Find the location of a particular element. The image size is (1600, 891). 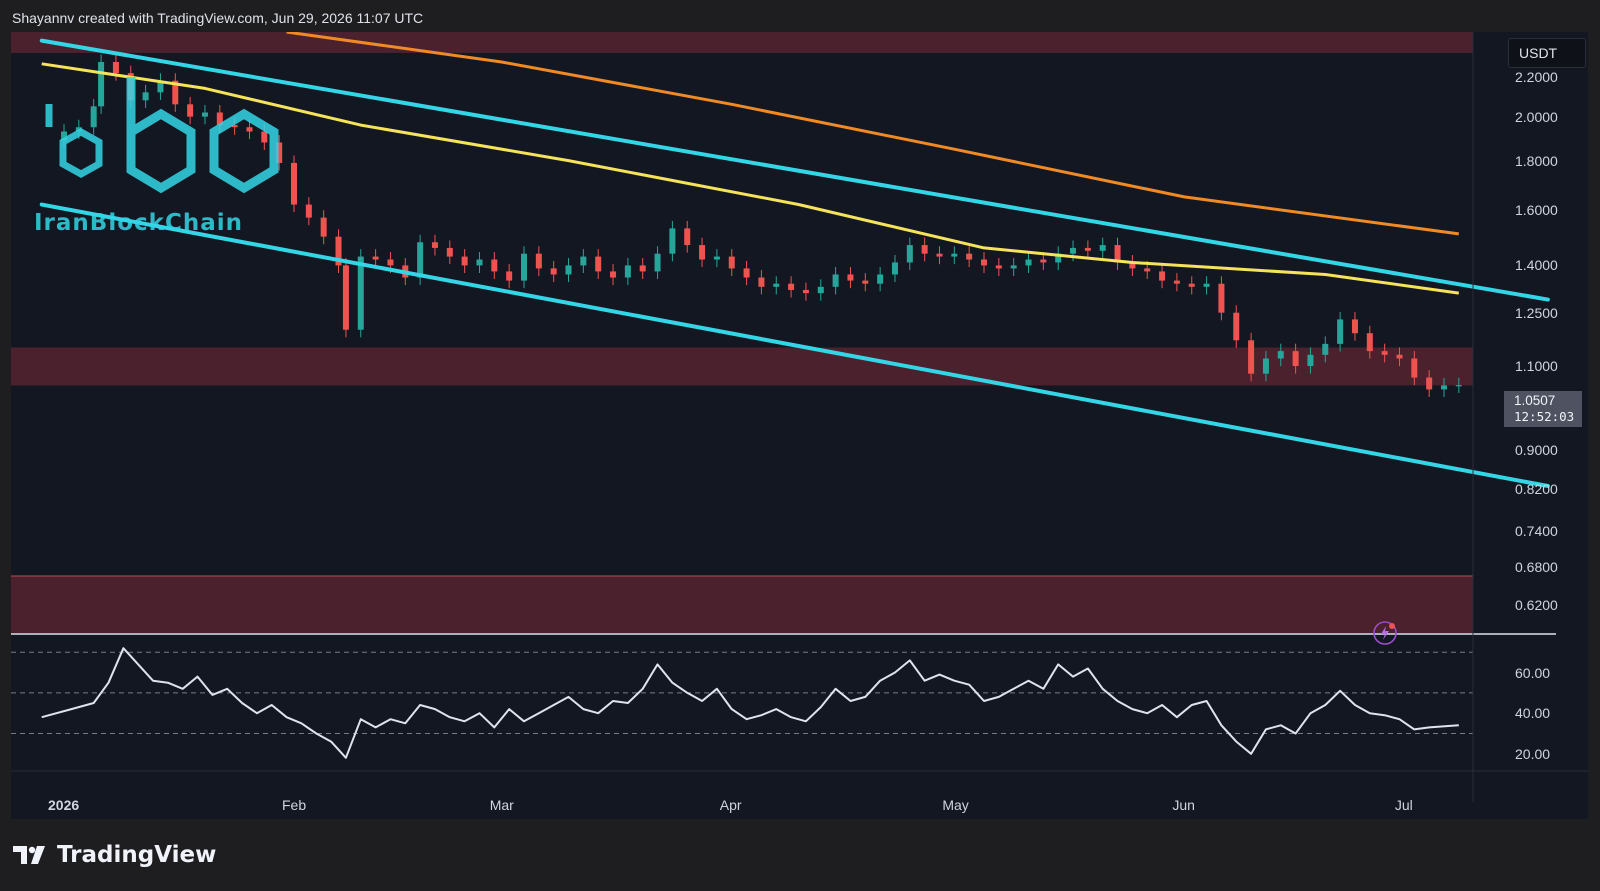

rsi-pane-bg is located at coordinates (742, 703).